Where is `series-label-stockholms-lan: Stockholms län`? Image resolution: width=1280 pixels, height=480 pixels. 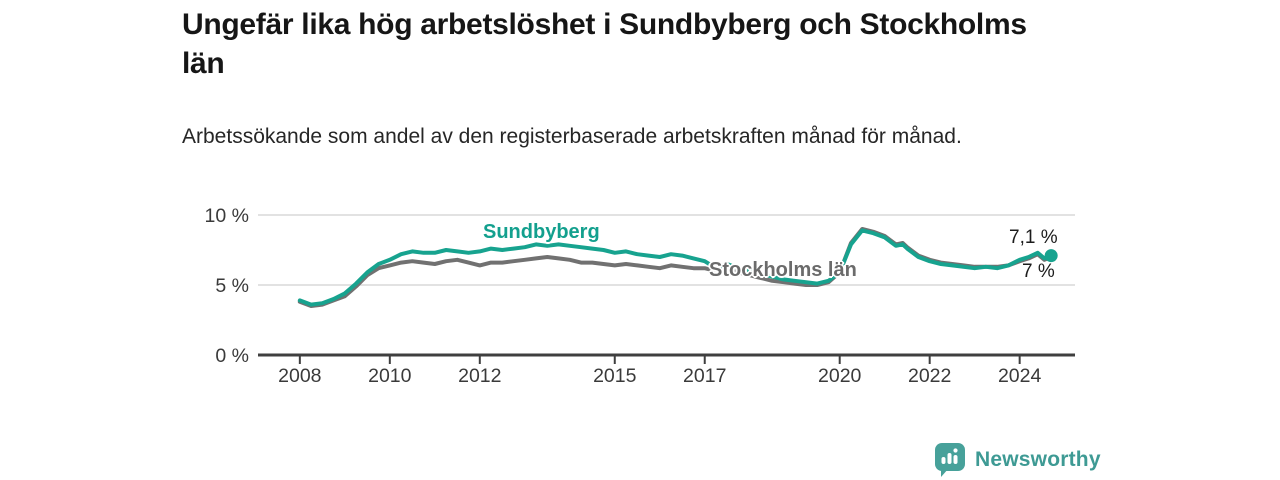
series-label-stockholms-lan: Stockholms län is located at coordinates (783, 270).